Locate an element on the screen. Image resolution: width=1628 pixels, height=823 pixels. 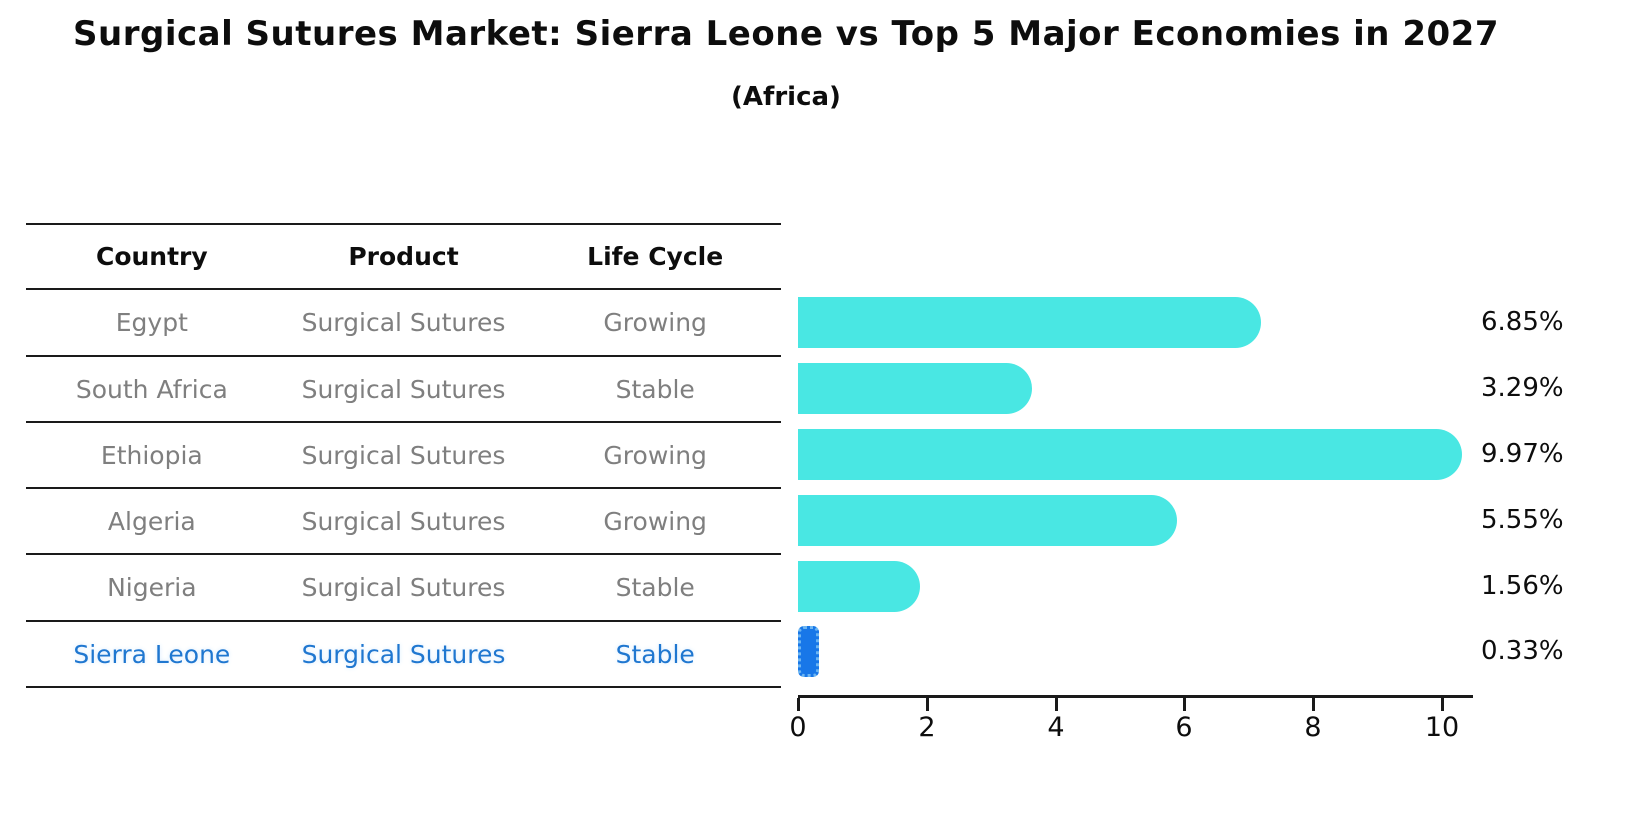
bar-south-africa is located at coordinates (915, 388).